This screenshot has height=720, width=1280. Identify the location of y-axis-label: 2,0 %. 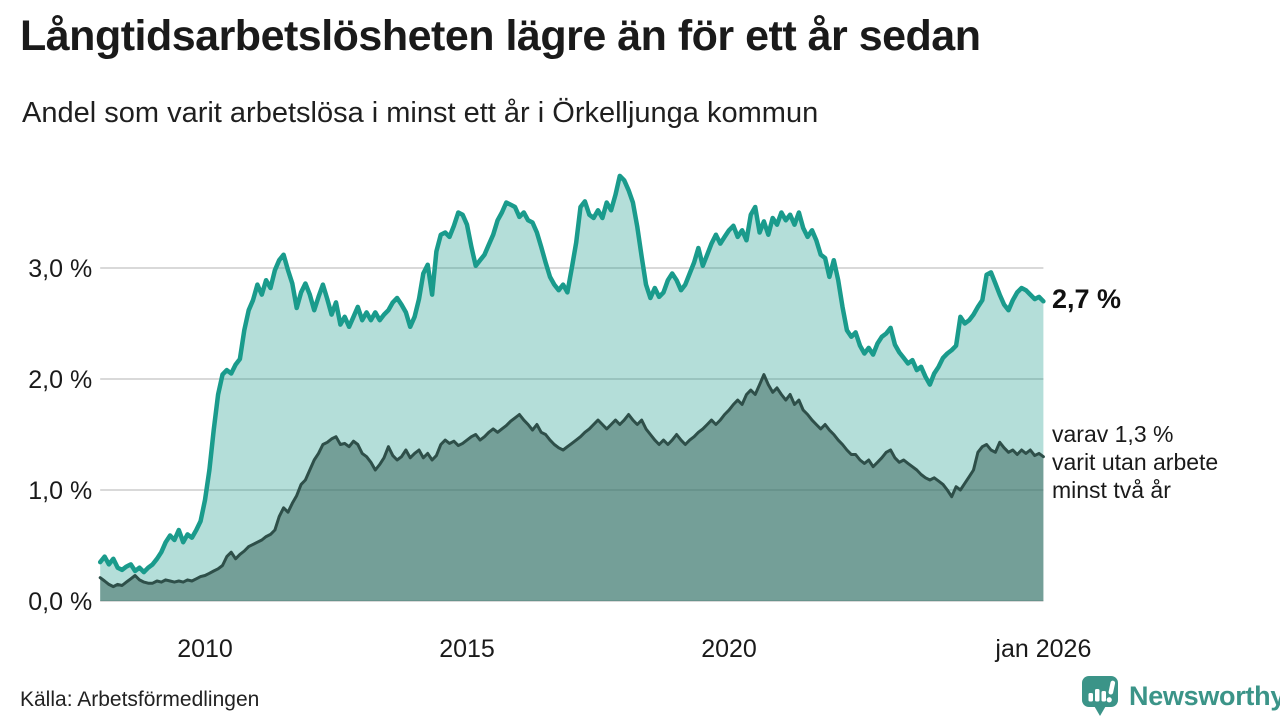
(60, 380).